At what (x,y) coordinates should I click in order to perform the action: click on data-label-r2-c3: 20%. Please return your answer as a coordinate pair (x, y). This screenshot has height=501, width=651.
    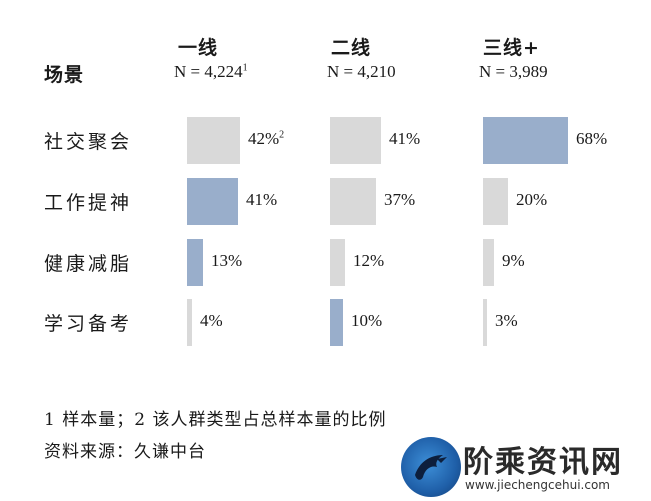
    Looking at the image, I should click on (531, 200).